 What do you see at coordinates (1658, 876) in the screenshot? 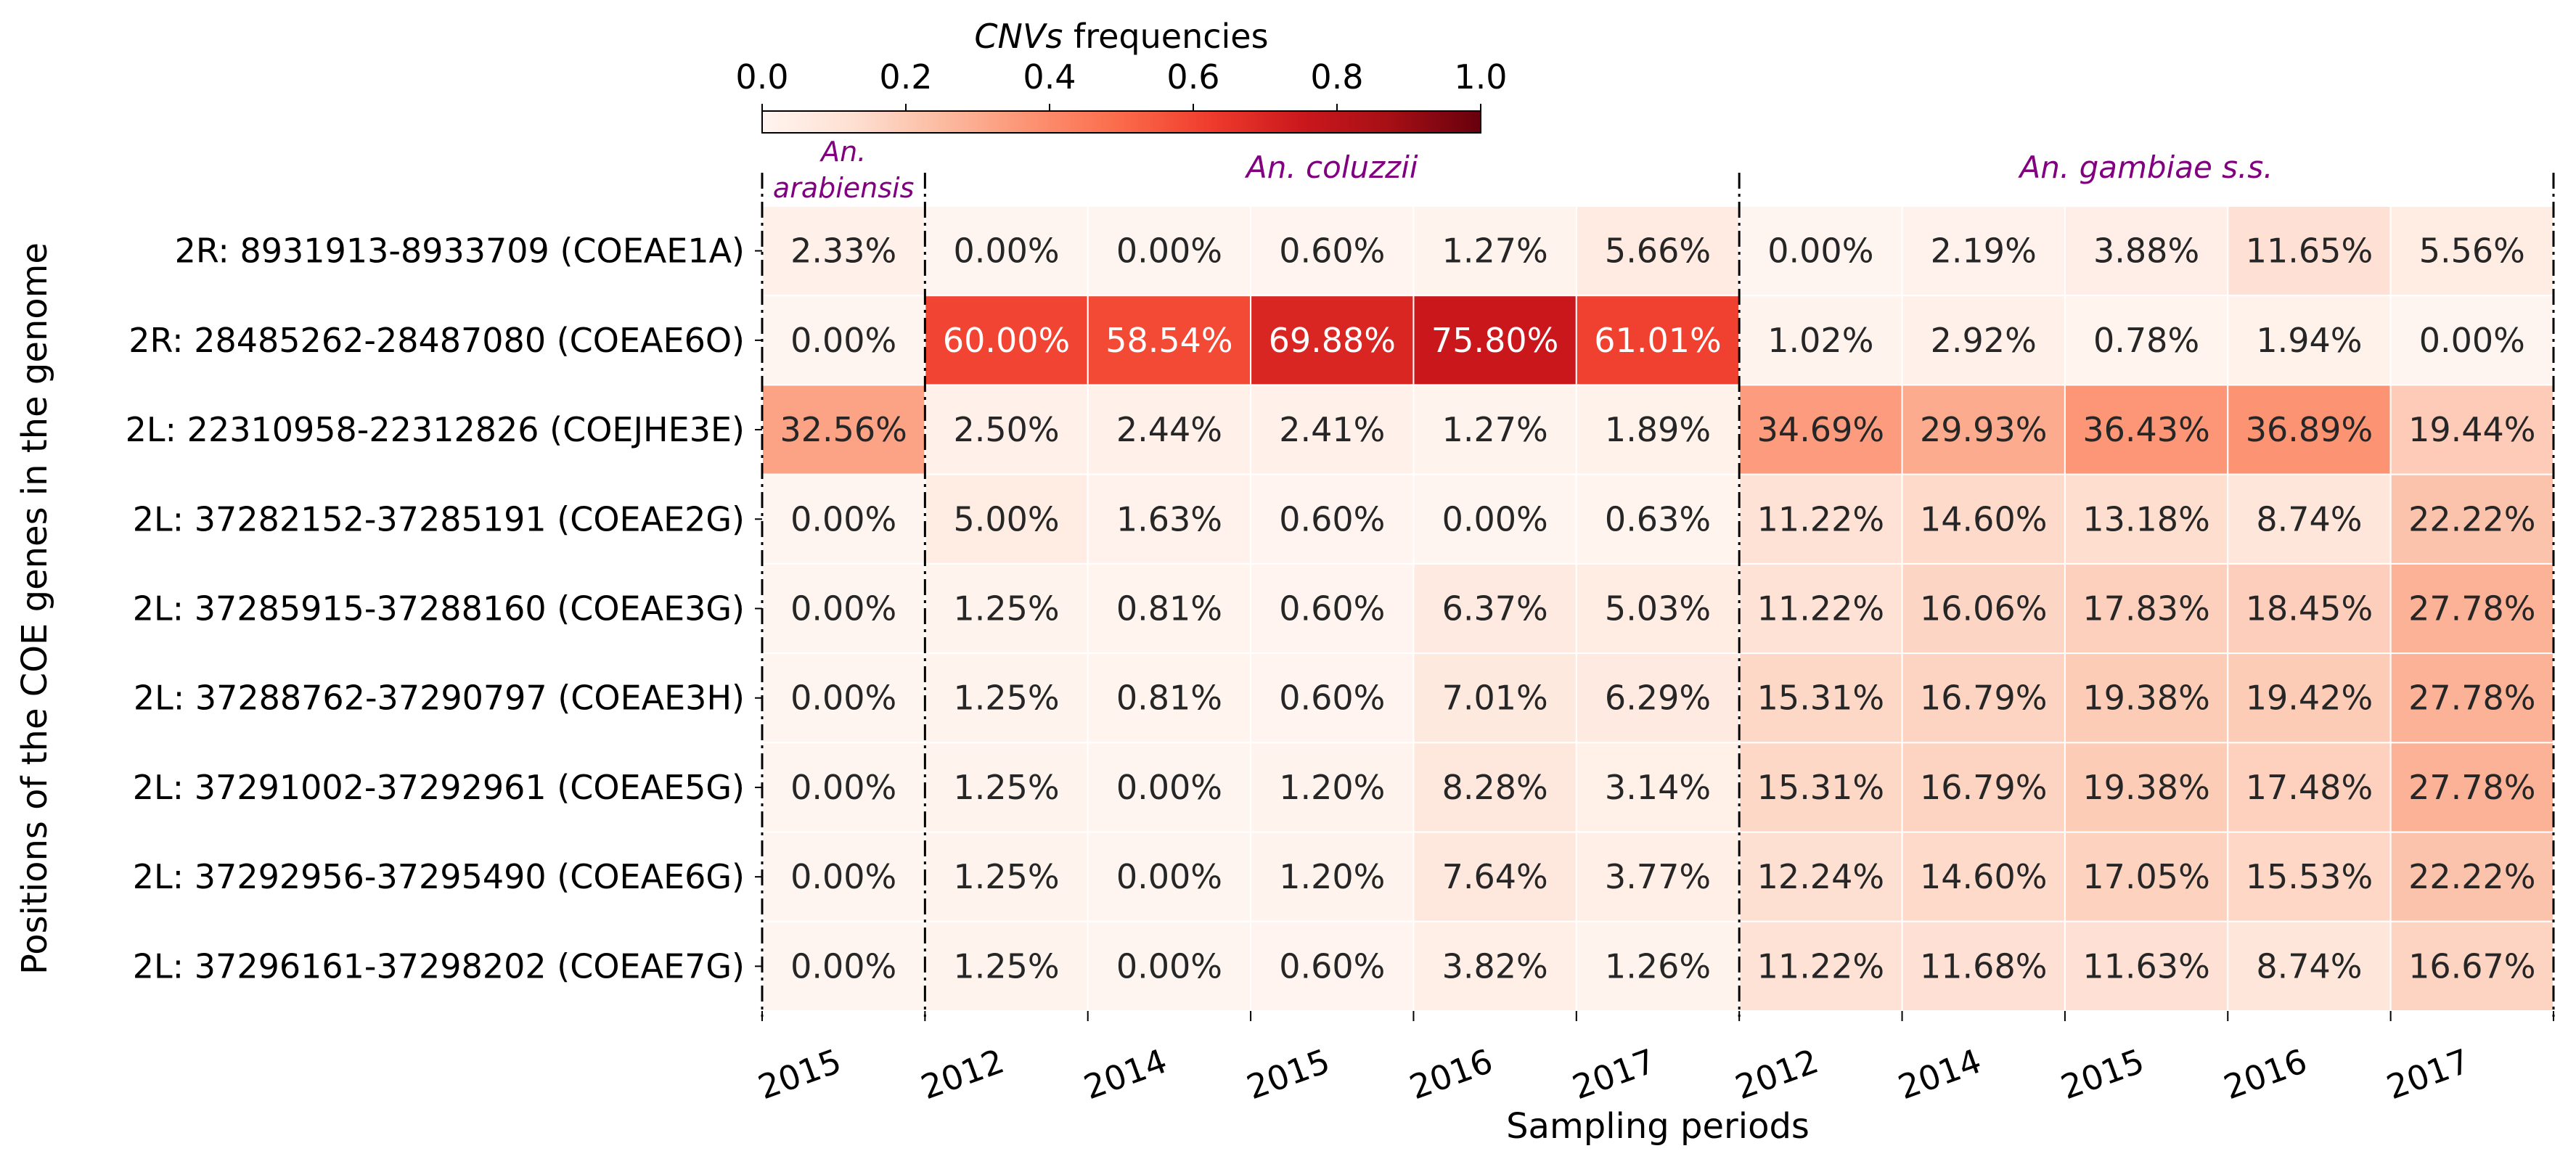
I see `cell-value-label: 3.77%` at bounding box center [1658, 876].